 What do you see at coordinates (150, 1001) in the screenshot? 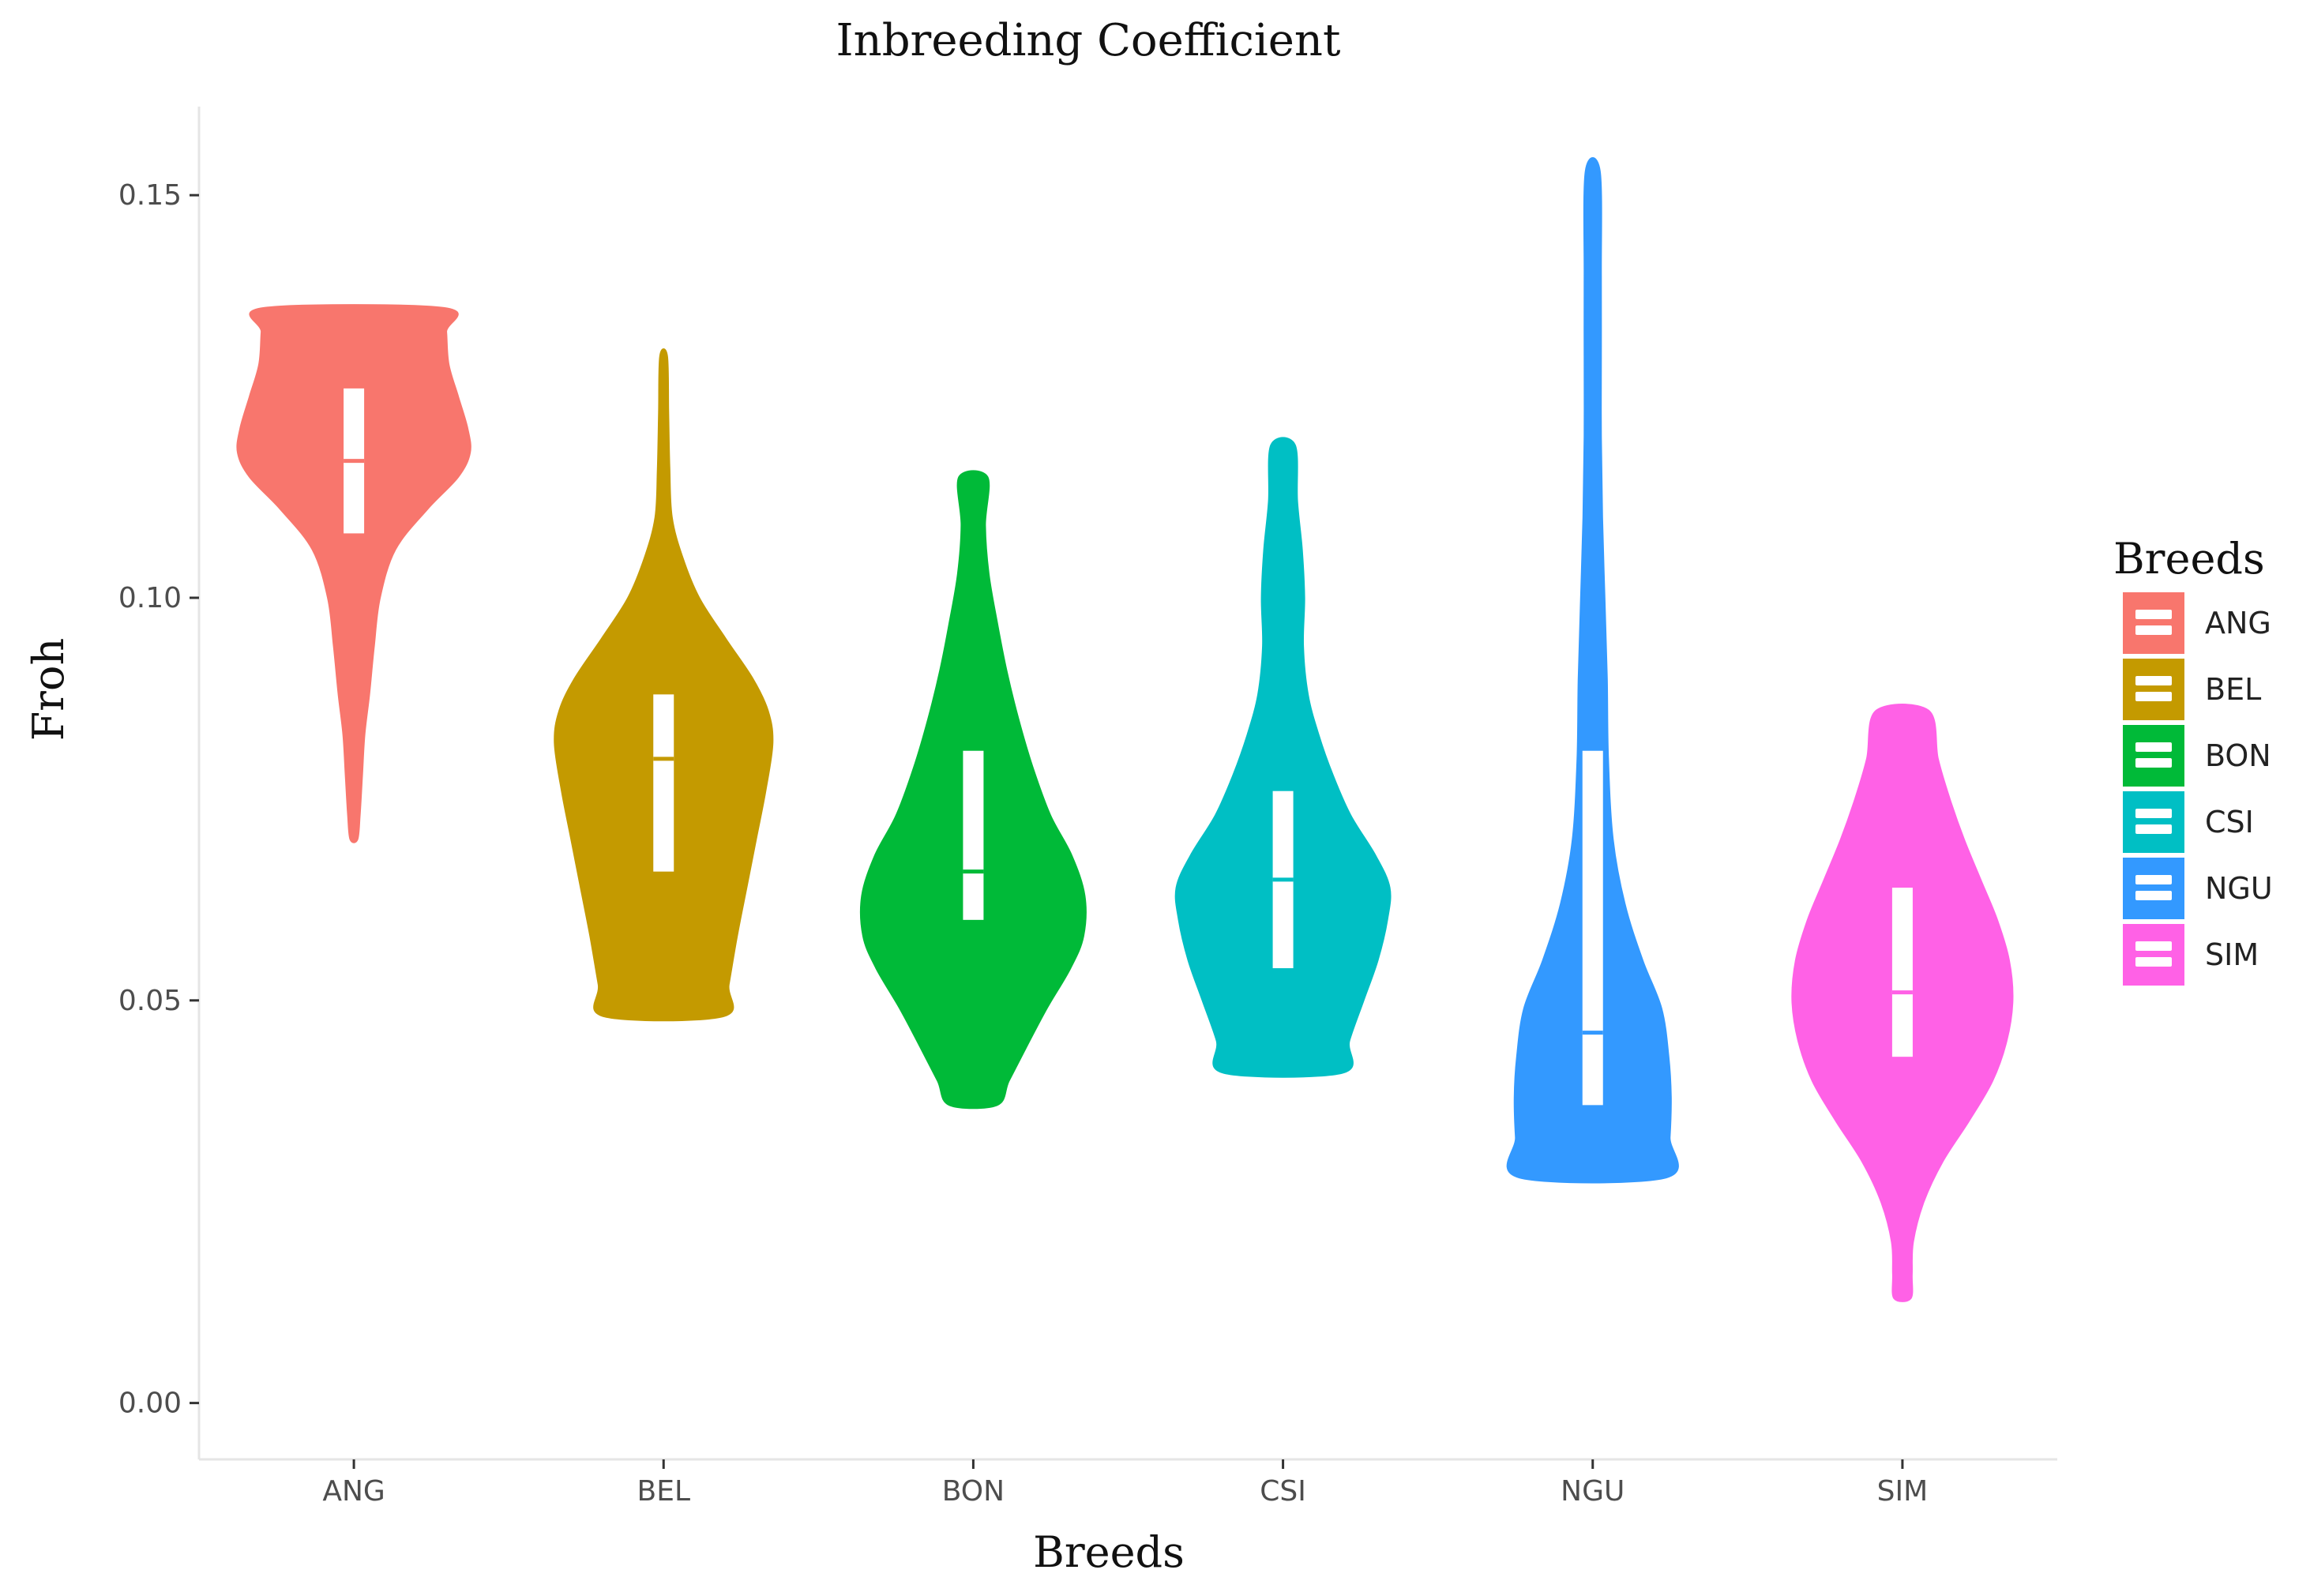
I see `y-tick-label: 0.05` at bounding box center [150, 1001].